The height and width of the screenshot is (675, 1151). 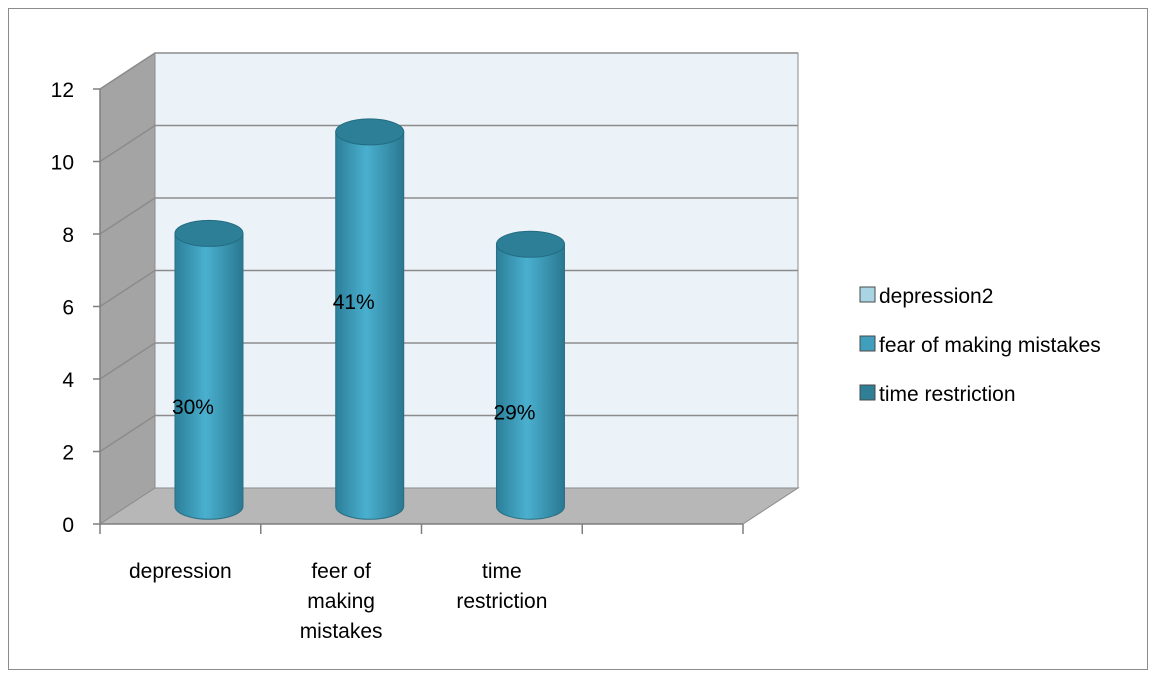 I want to click on legend-label: fear of making mistakes, so click(x=990, y=345).